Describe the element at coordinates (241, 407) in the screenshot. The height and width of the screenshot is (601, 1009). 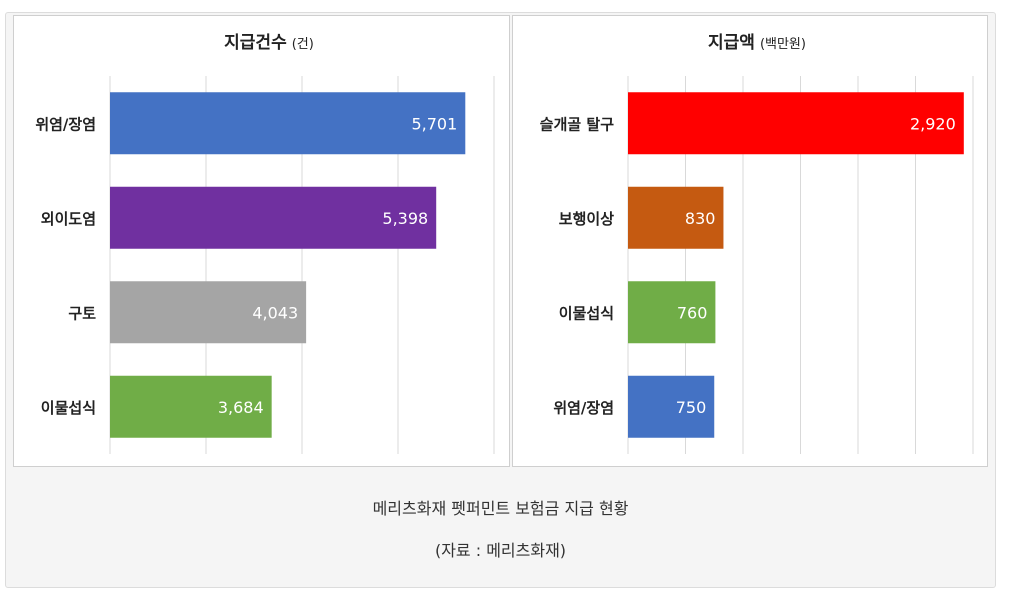
I see `data-label: 3,684` at that location.